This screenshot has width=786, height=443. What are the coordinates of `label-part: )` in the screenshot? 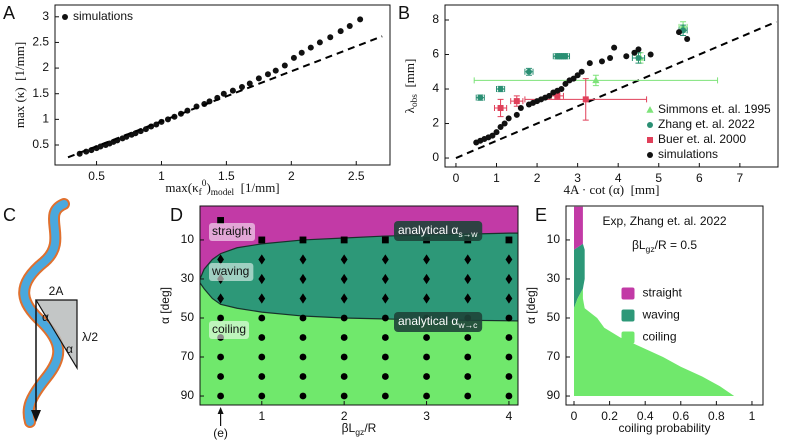 It's located at (208, 187).